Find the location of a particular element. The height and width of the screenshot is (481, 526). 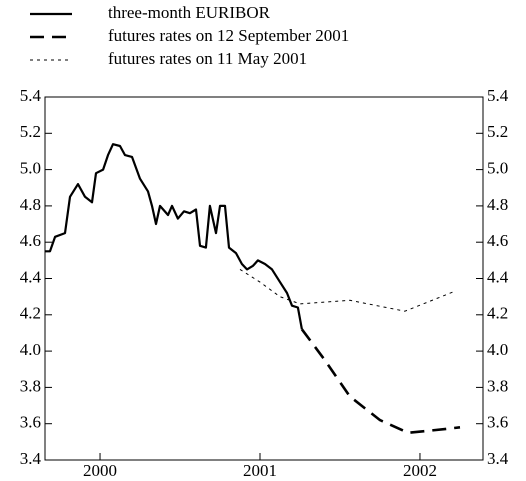

y2-tick-label: 4.2 is located at coordinates (497, 313).